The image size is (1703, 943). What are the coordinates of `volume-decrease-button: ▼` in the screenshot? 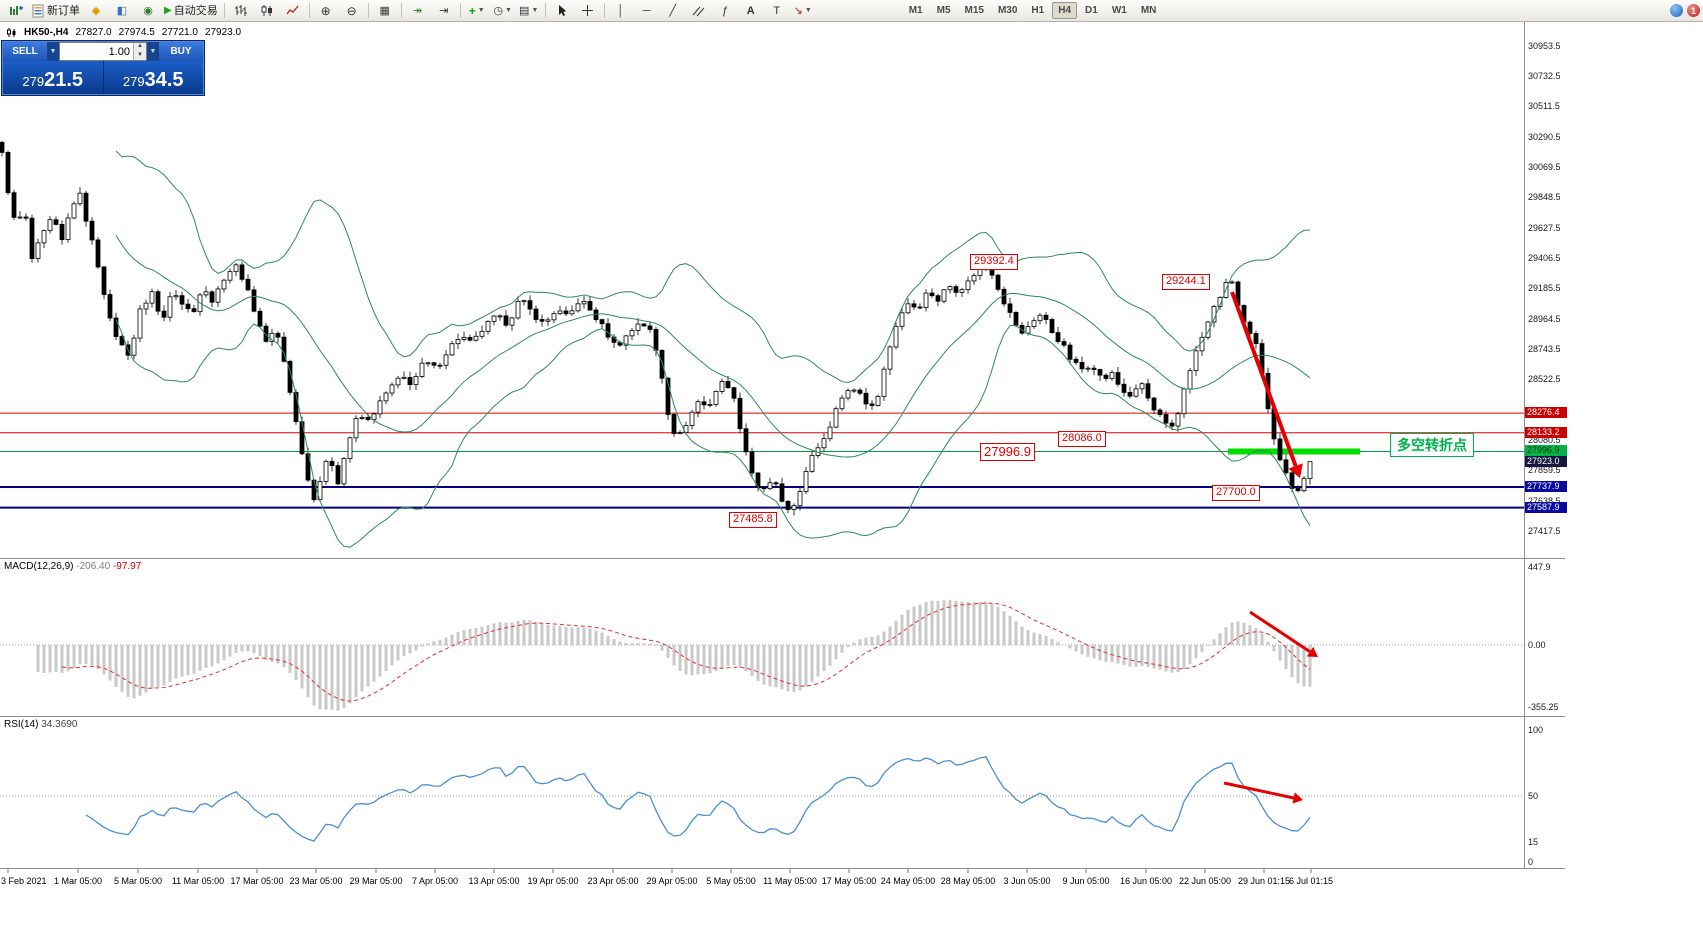 It's located at (140, 55).